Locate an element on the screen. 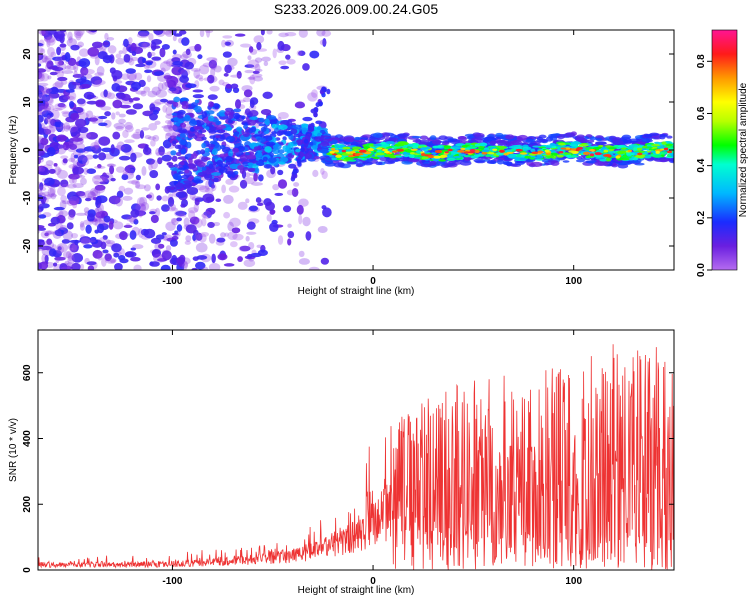  x-tick-label: 100 is located at coordinates (573, 581).